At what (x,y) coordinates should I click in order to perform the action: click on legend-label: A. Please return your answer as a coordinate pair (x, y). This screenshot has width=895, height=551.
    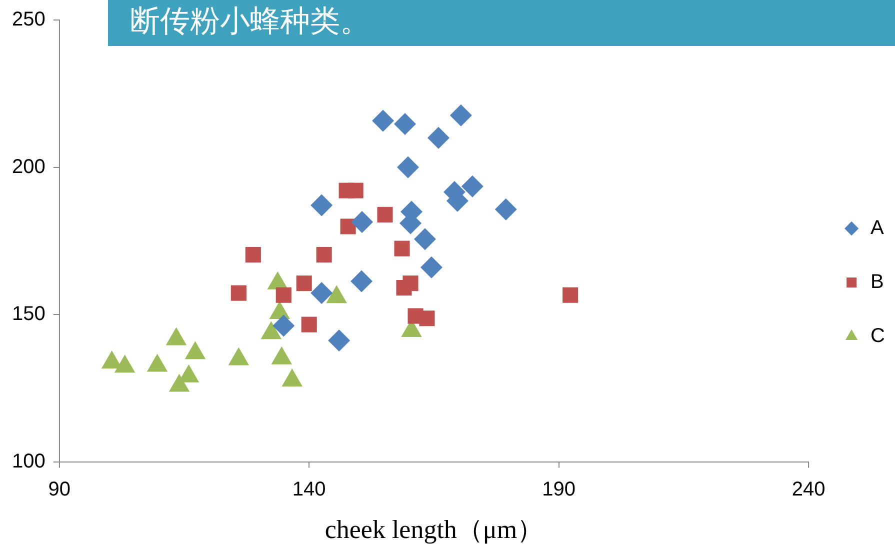
    Looking at the image, I should click on (877, 228).